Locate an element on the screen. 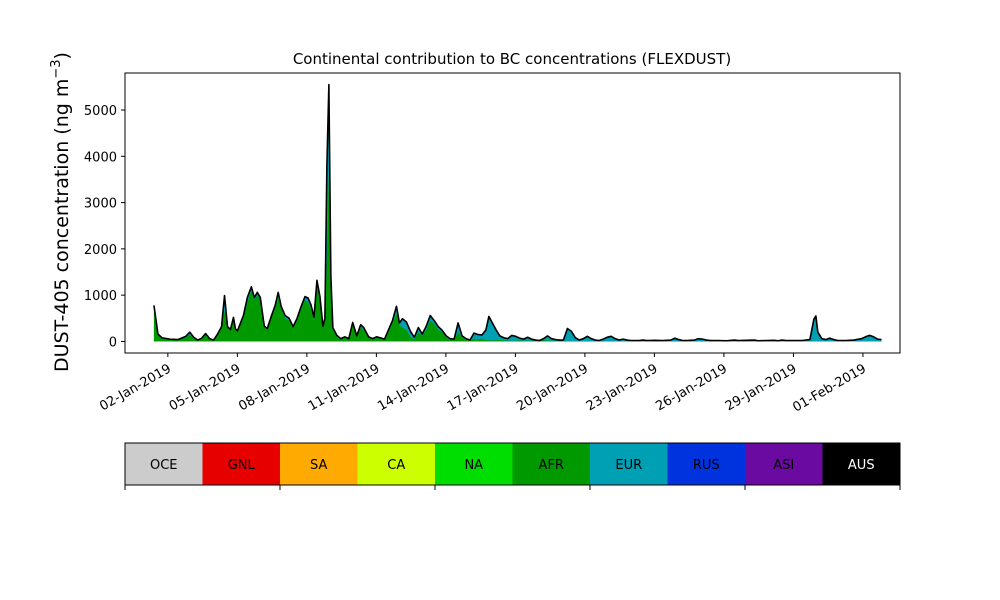  legend-label-oce: OCE is located at coordinates (164, 465).